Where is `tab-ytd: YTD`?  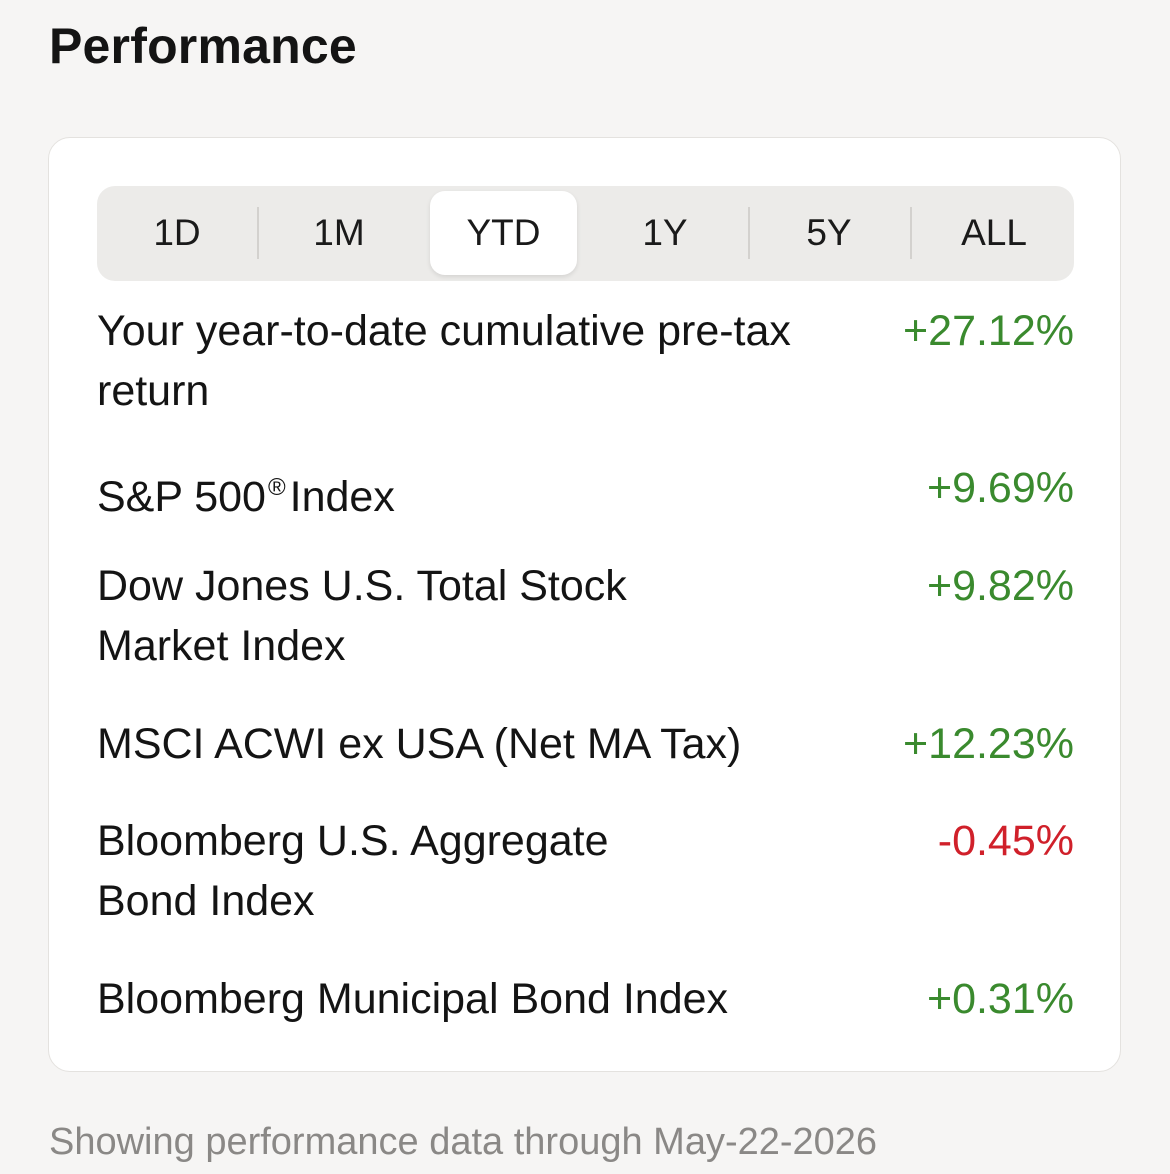
tab-ytd: YTD is located at coordinates (503, 233).